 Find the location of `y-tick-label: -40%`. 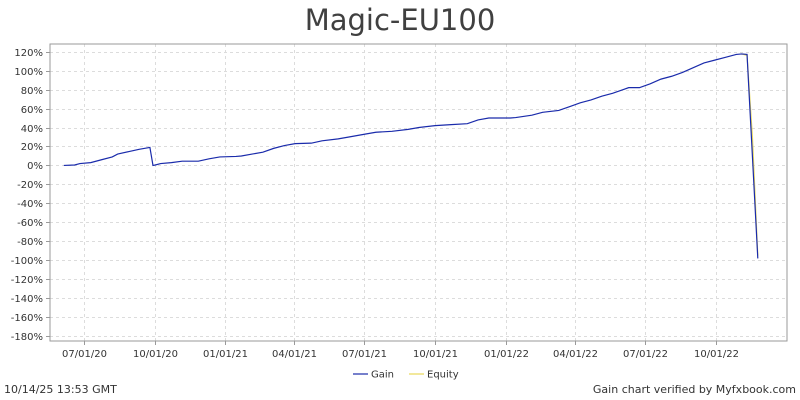

y-tick-label: -40% is located at coordinates (30, 204).